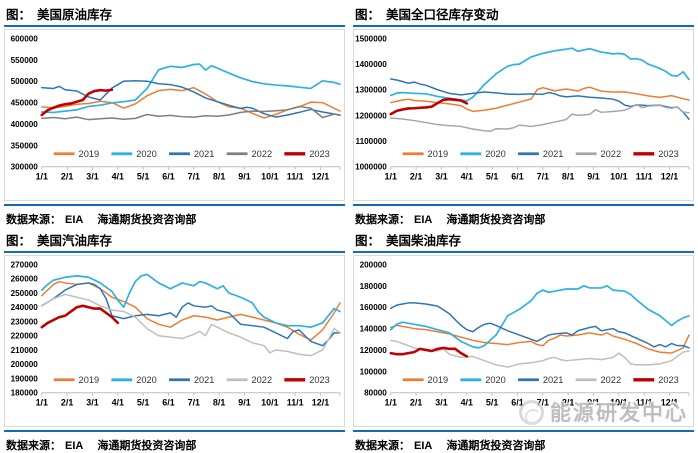 The height and width of the screenshot is (453, 698). Describe the element at coordinates (371, 115) in the screenshot. I see `y-tick-label: 1200000` at that location.